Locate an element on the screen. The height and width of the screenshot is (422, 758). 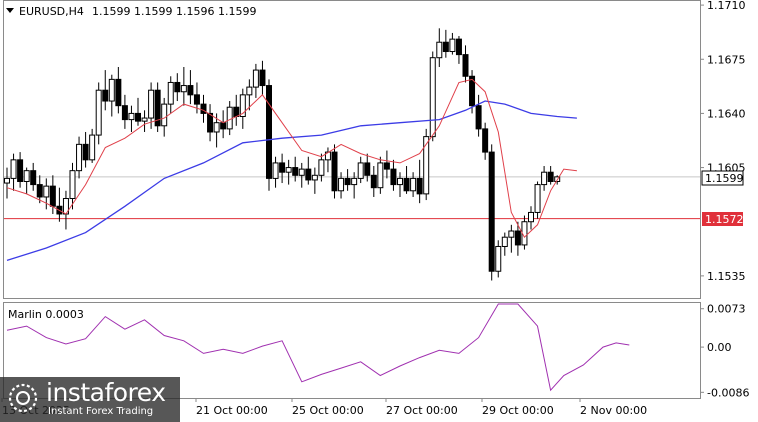
indicator-tick-label: 0.00 is located at coordinates (719, 347).